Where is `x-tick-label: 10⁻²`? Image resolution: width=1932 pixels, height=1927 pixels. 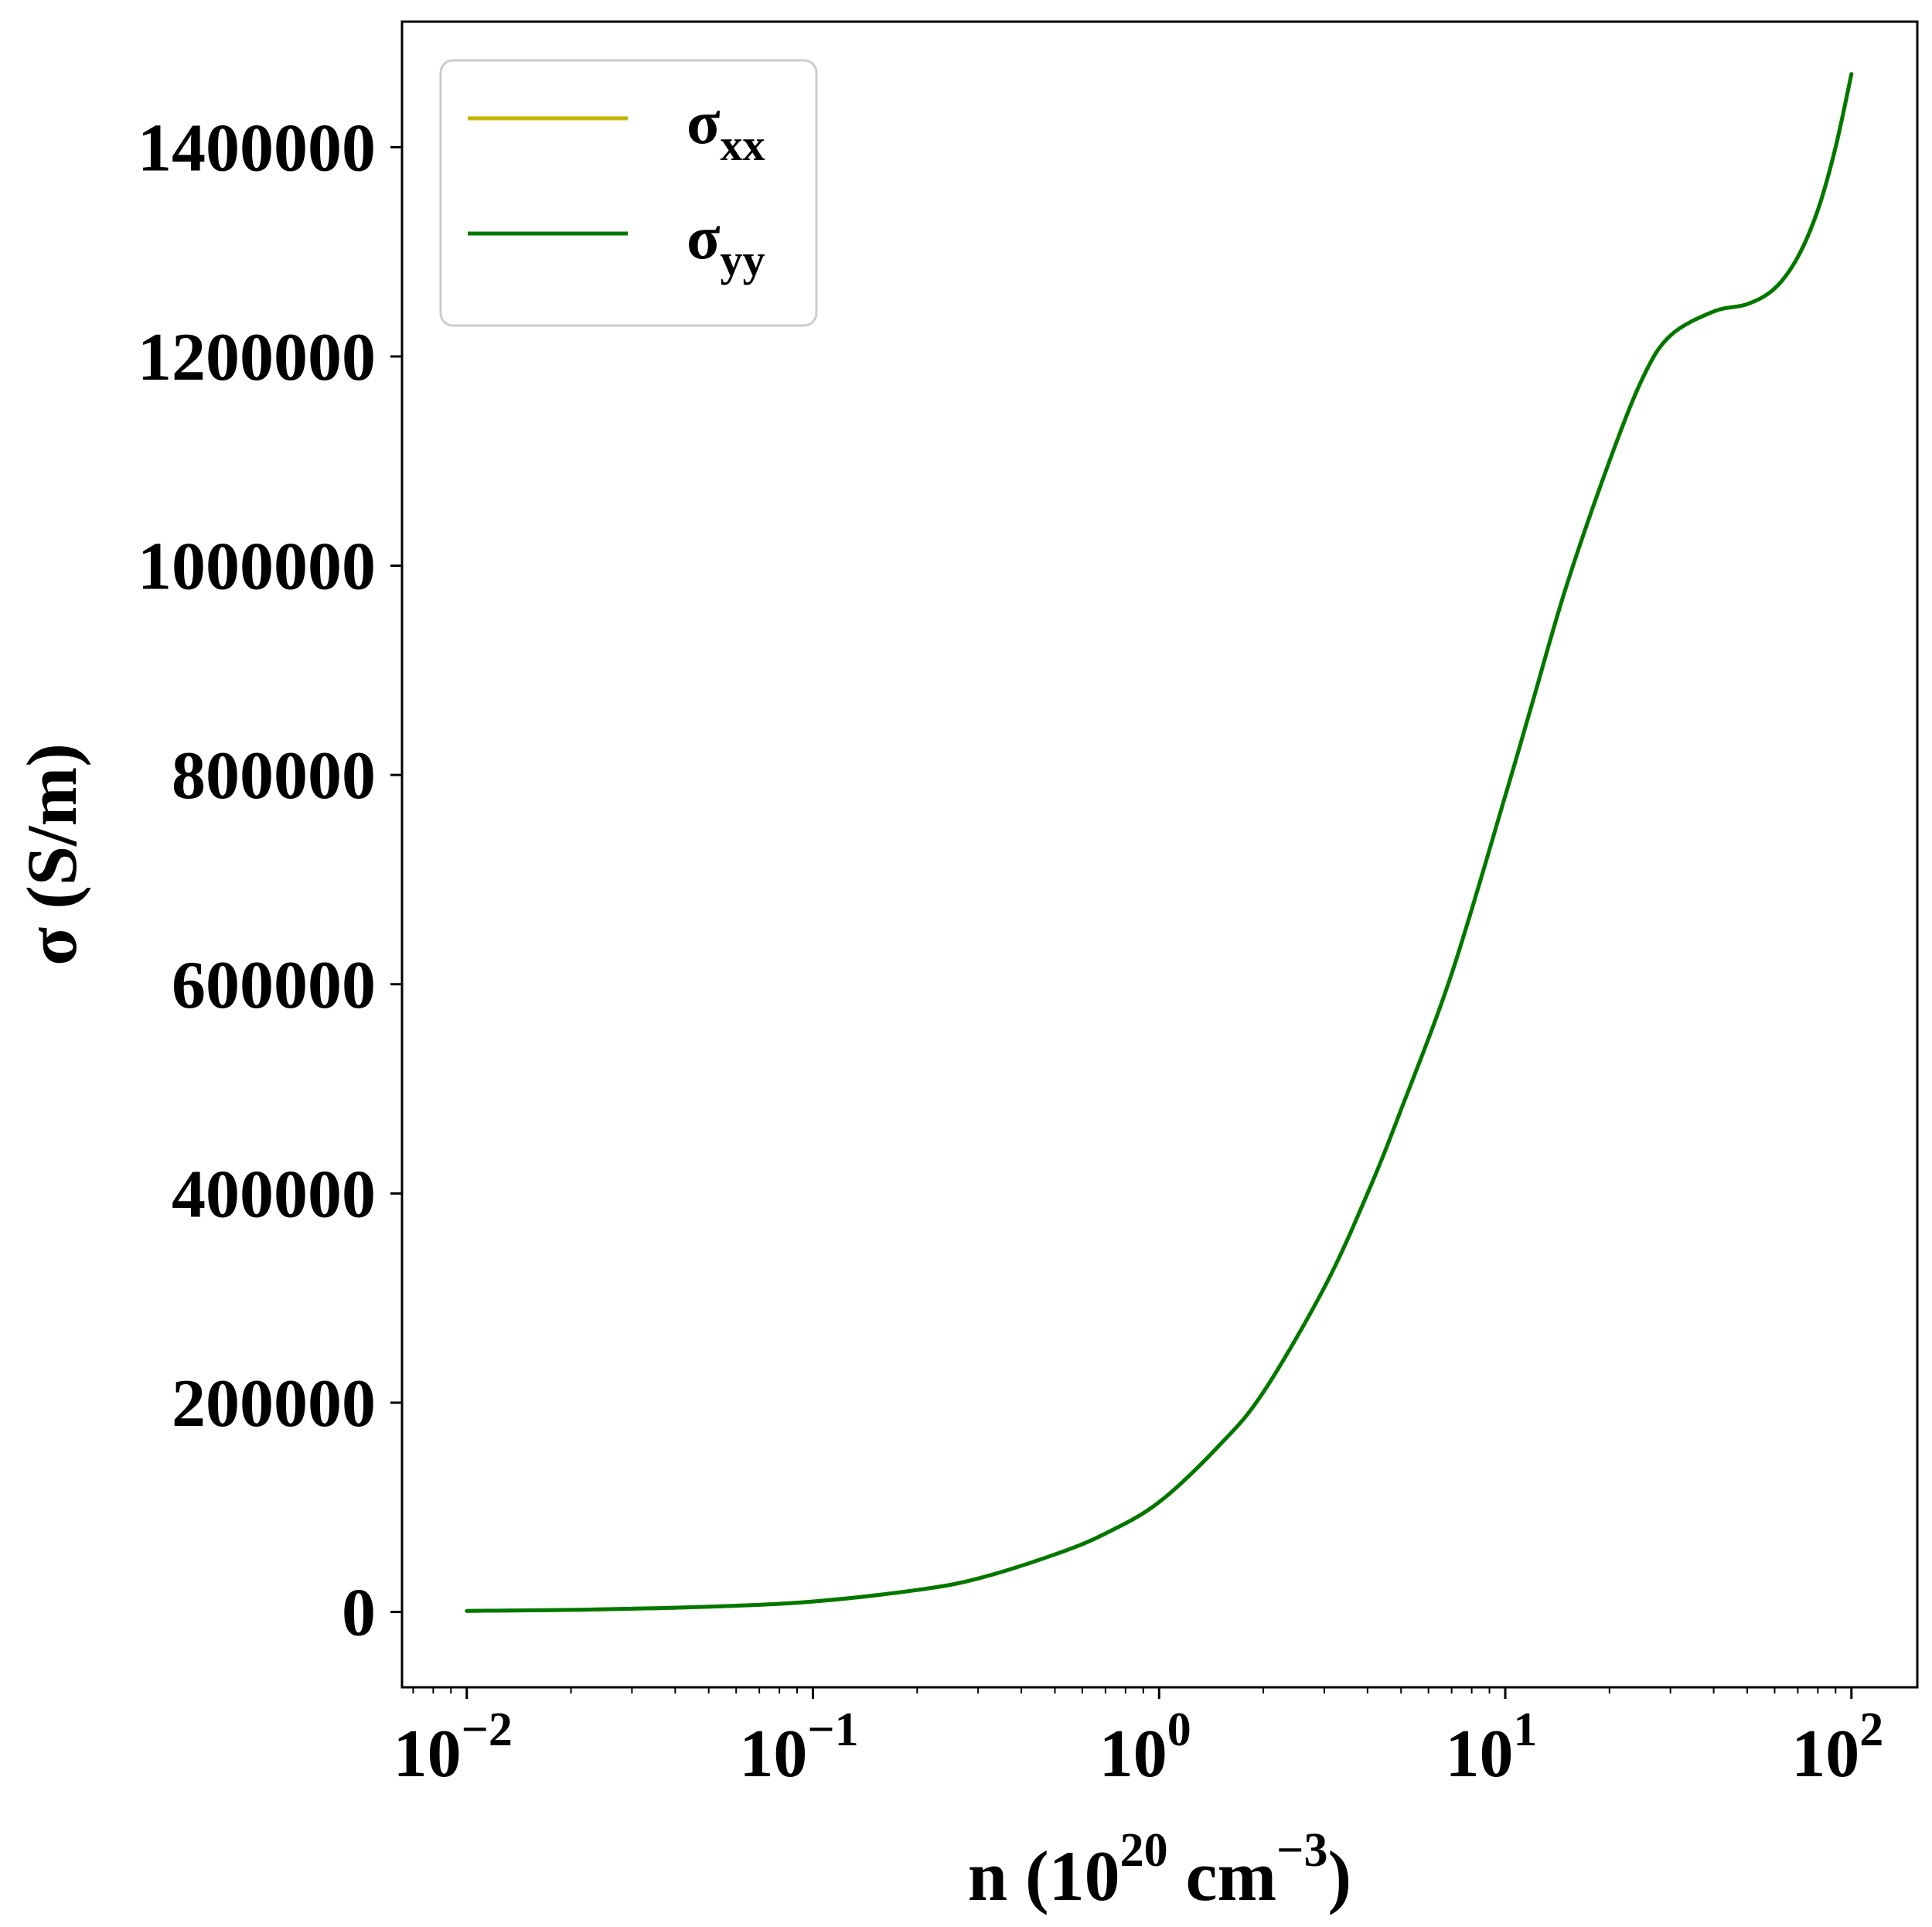
x-tick-label: 10⁻² is located at coordinates (453, 1748).